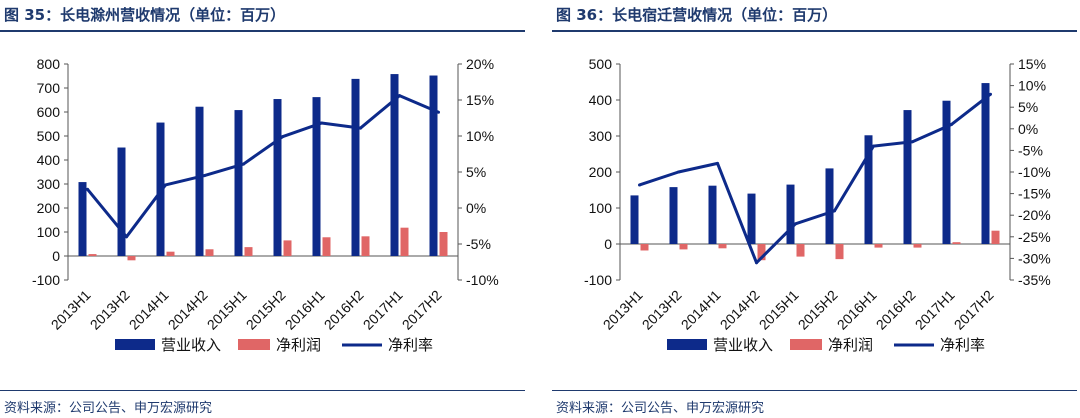 The width and height of the screenshot is (1080, 418). I want to click on right-tick-label: -5%, so click(1030, 150).